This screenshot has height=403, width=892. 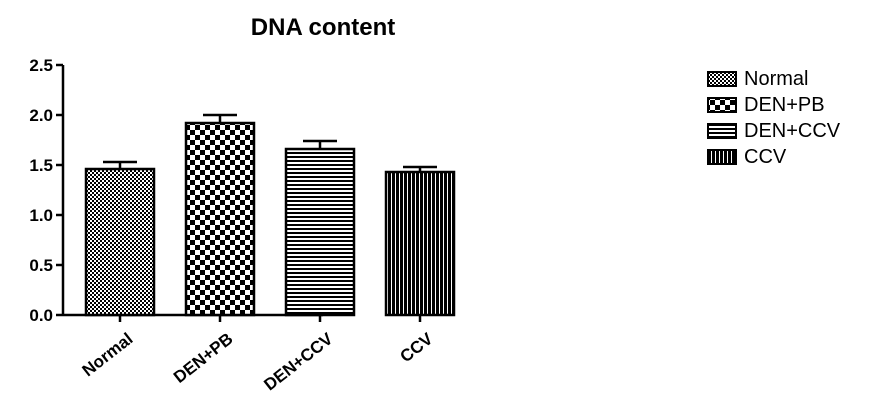 What do you see at coordinates (220, 219) in the screenshot?
I see `bar-den-pb` at bounding box center [220, 219].